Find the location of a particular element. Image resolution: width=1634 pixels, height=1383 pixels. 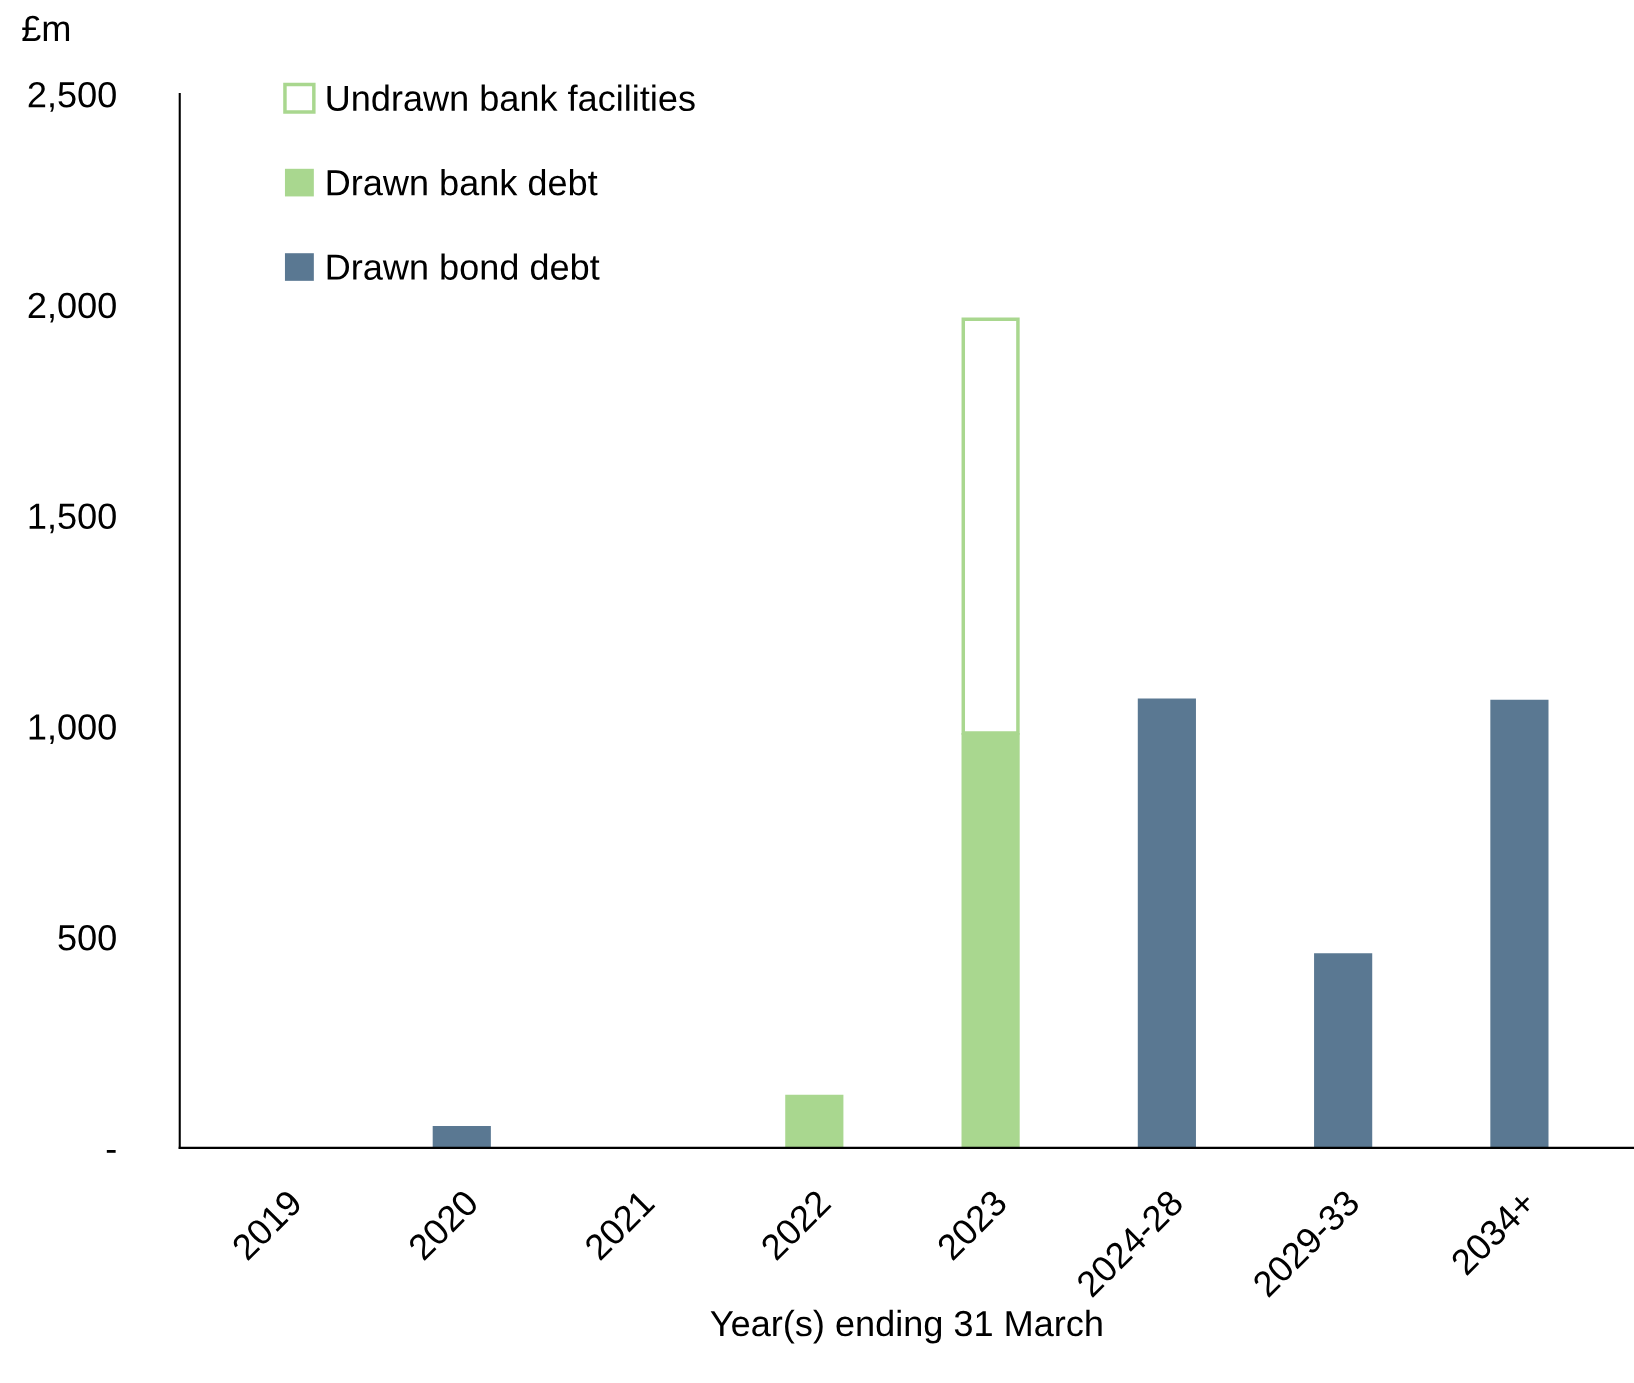

legend-label: Drawn bond debt is located at coordinates (463, 266).